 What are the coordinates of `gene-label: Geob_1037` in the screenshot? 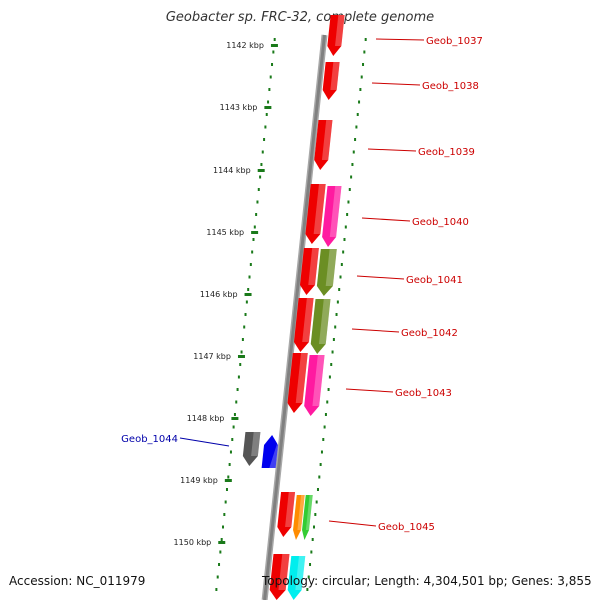 It's located at (454, 41).